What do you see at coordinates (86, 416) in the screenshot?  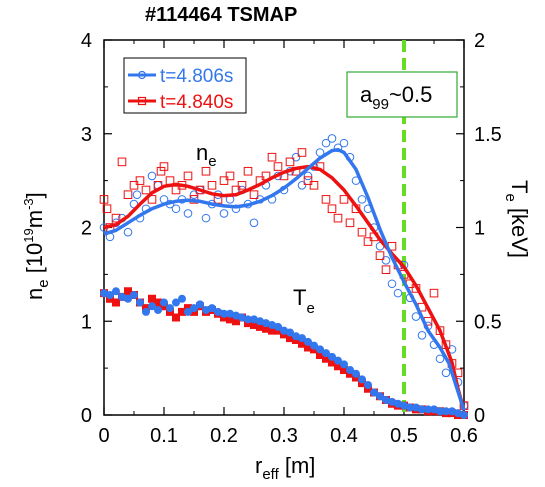 I see `y-left-tick-label: 0` at bounding box center [86, 416].